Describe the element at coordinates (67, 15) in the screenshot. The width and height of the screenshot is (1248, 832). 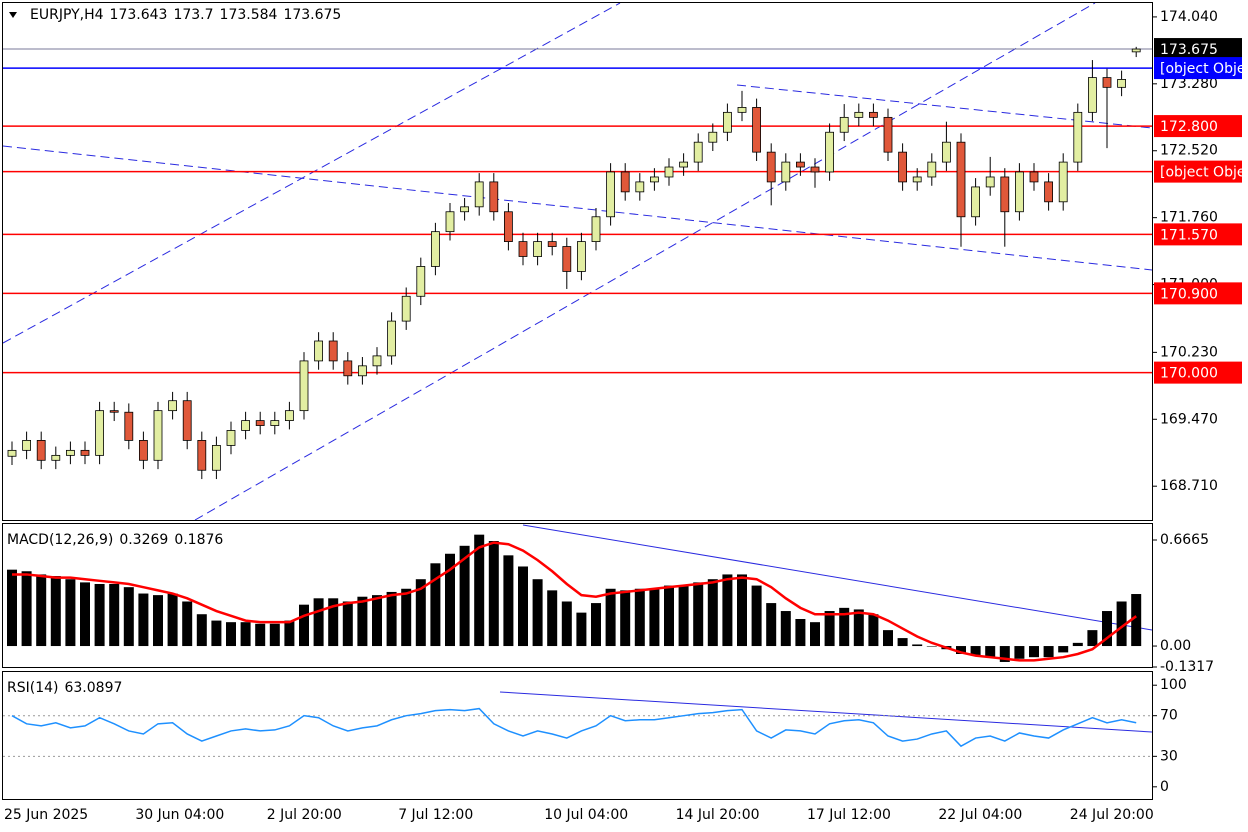
I see `symbol: EURJPY,H4` at that location.